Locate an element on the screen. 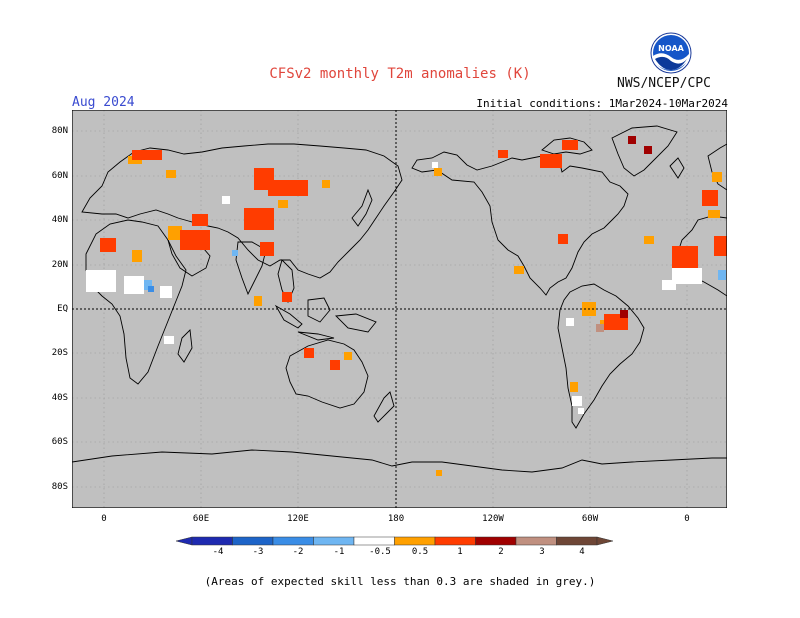 This screenshot has width=800, height=618. lat-label: 40S is located at coordinates (59, 398).